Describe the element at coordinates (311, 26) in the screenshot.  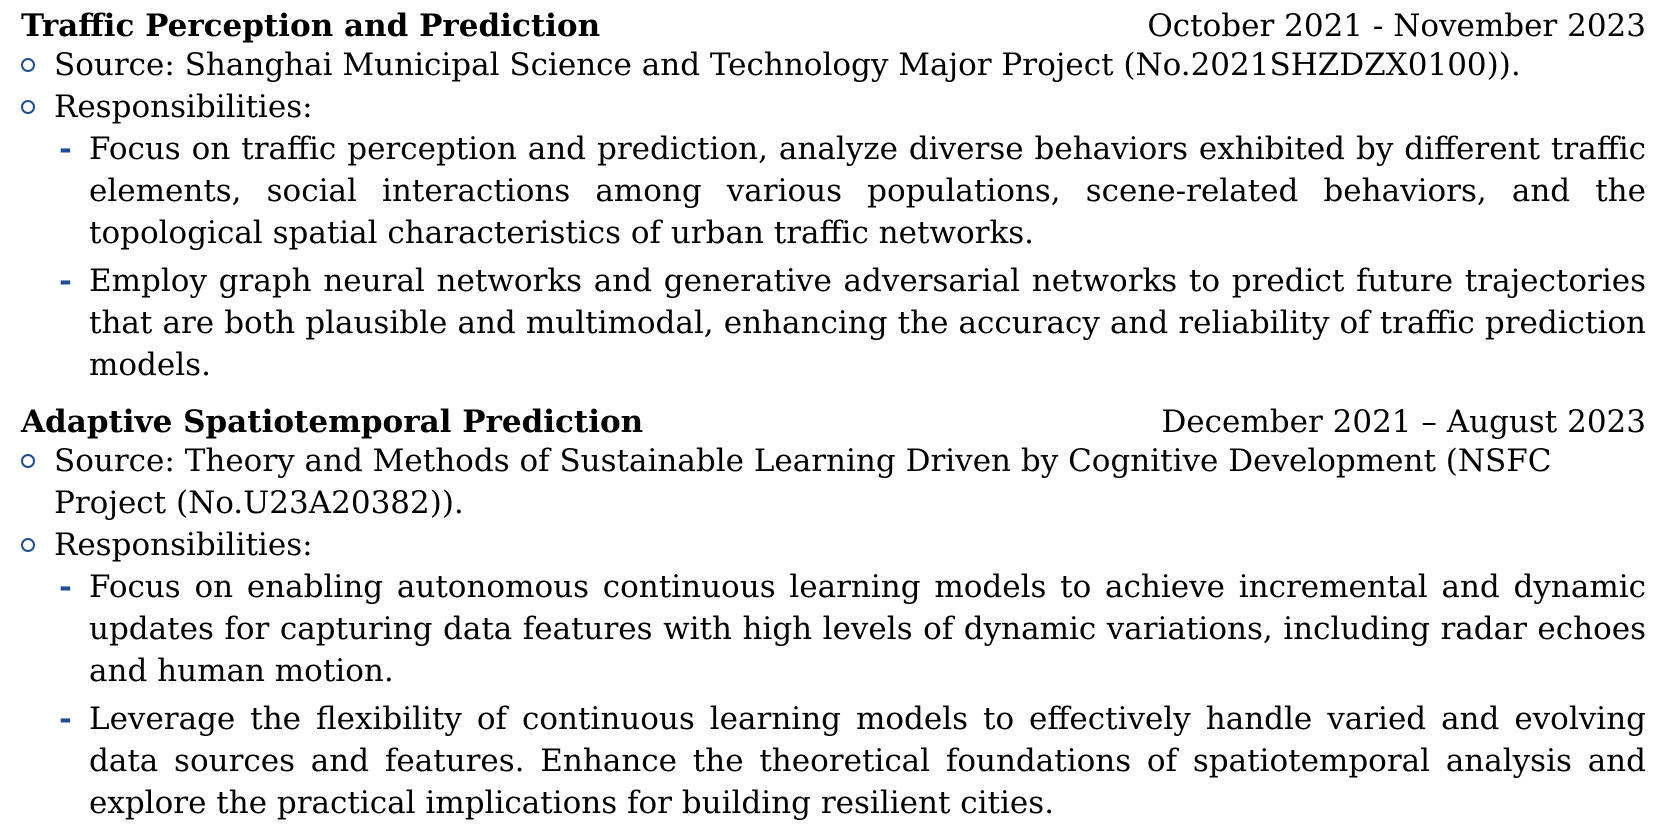
I see `project-title: Traffic Perception and Prediction` at that location.